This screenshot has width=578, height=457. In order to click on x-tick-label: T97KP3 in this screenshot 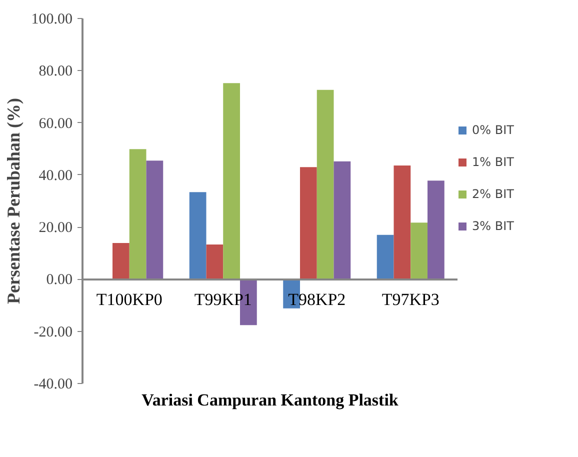, I will do `click(411, 300)`.